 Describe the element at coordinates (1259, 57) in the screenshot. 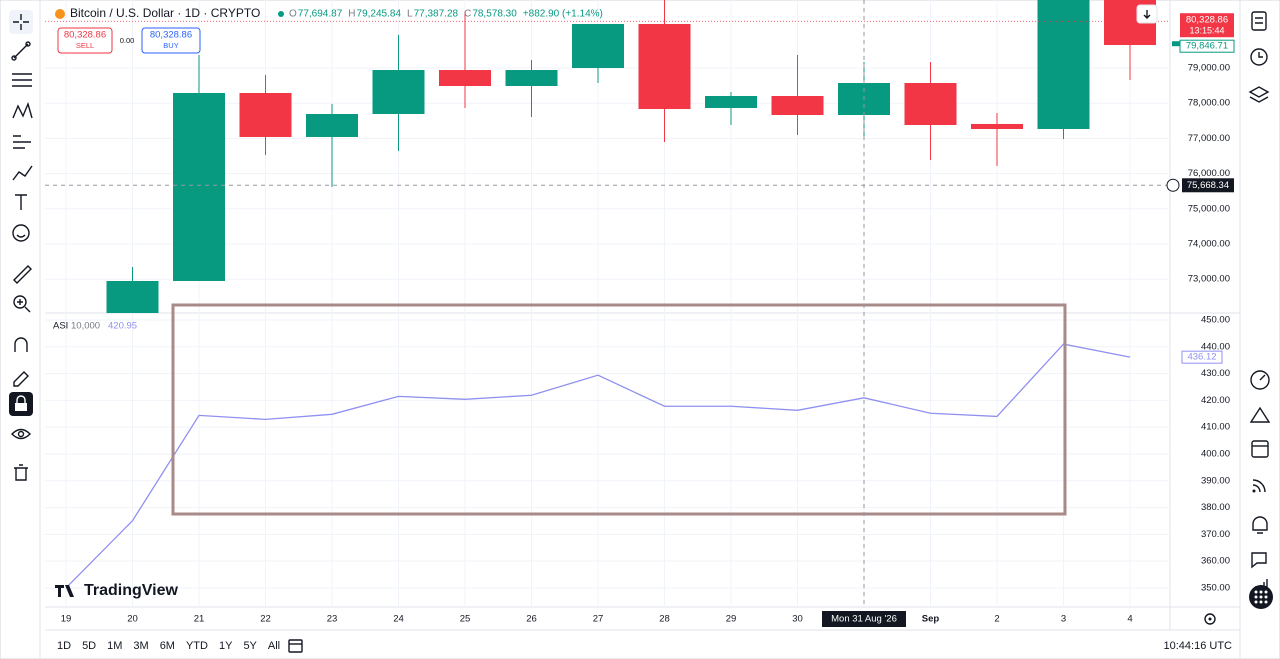

I see `alerts-button` at that location.